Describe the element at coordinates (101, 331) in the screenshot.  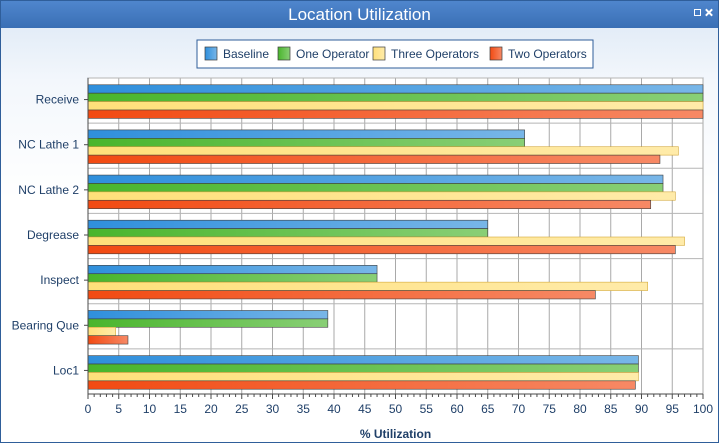
I see `bar-bearing-que-three-operators` at that location.